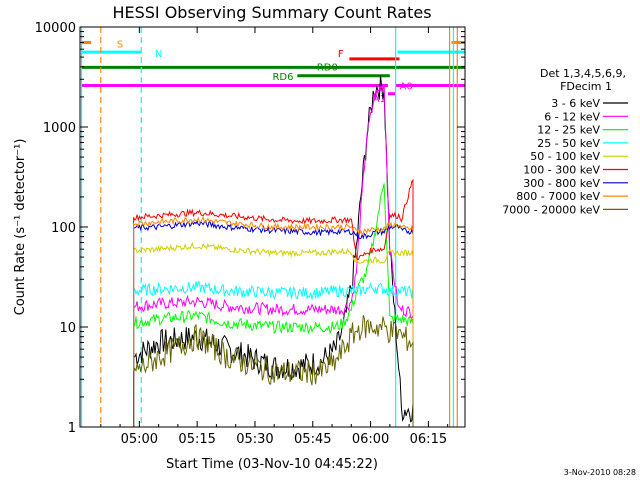 The height and width of the screenshot is (480, 640). I want to click on y-axis-label: Count Rate (s⁻¹ detector⁻¹), so click(20, 227).